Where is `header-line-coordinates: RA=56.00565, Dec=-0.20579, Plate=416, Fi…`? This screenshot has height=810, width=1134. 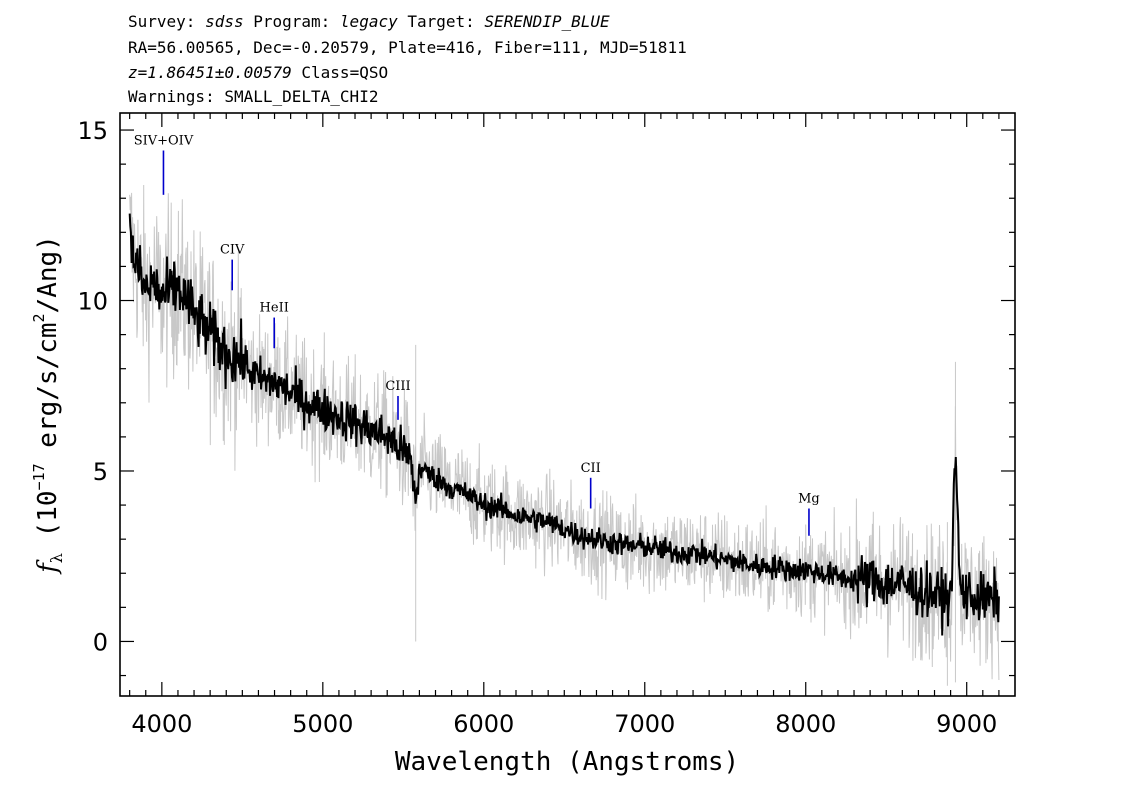
header-line-coordinates: RA=56.00565, Dec=-0.20579, Plate=416, Fi… is located at coordinates (407, 47).